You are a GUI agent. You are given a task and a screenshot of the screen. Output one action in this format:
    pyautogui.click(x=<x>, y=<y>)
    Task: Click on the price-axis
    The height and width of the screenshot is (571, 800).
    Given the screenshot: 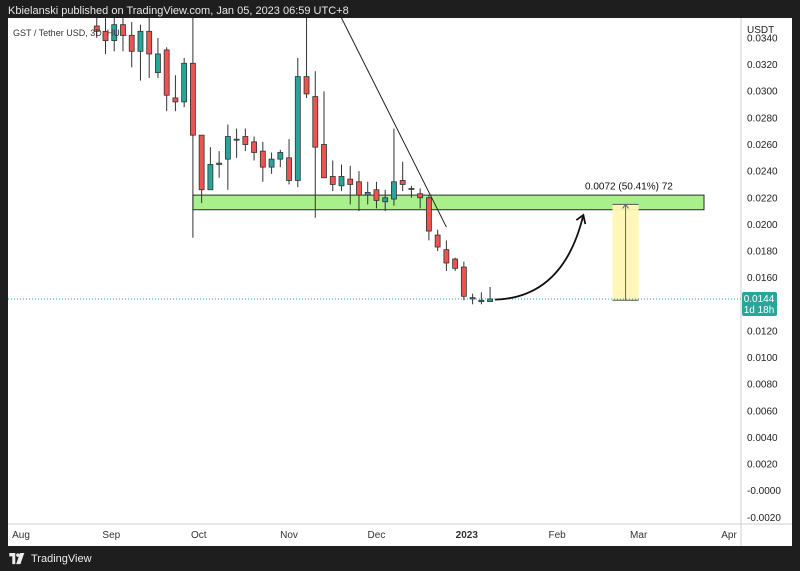 What is the action you would take?
    pyautogui.click(x=766, y=271)
    